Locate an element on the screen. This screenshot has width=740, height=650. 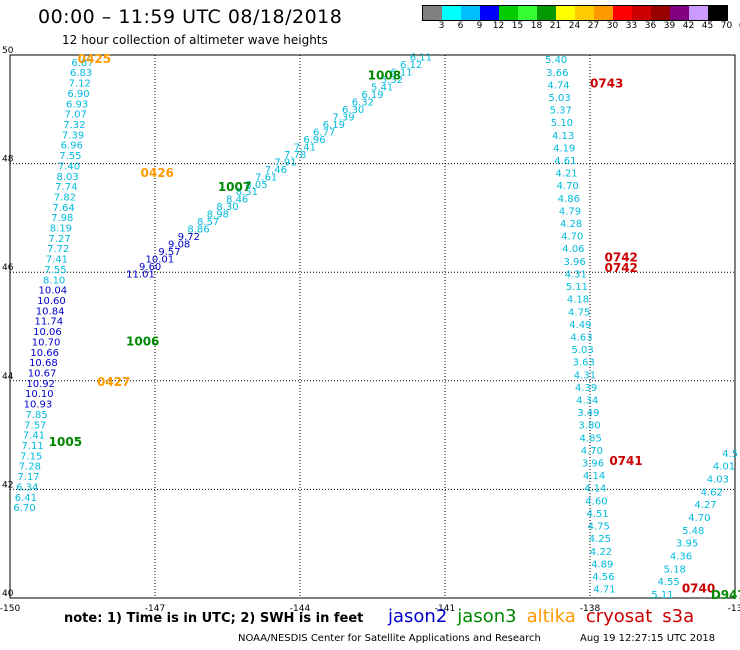
colorbar-label: 3 is located at coordinates (441, 26).